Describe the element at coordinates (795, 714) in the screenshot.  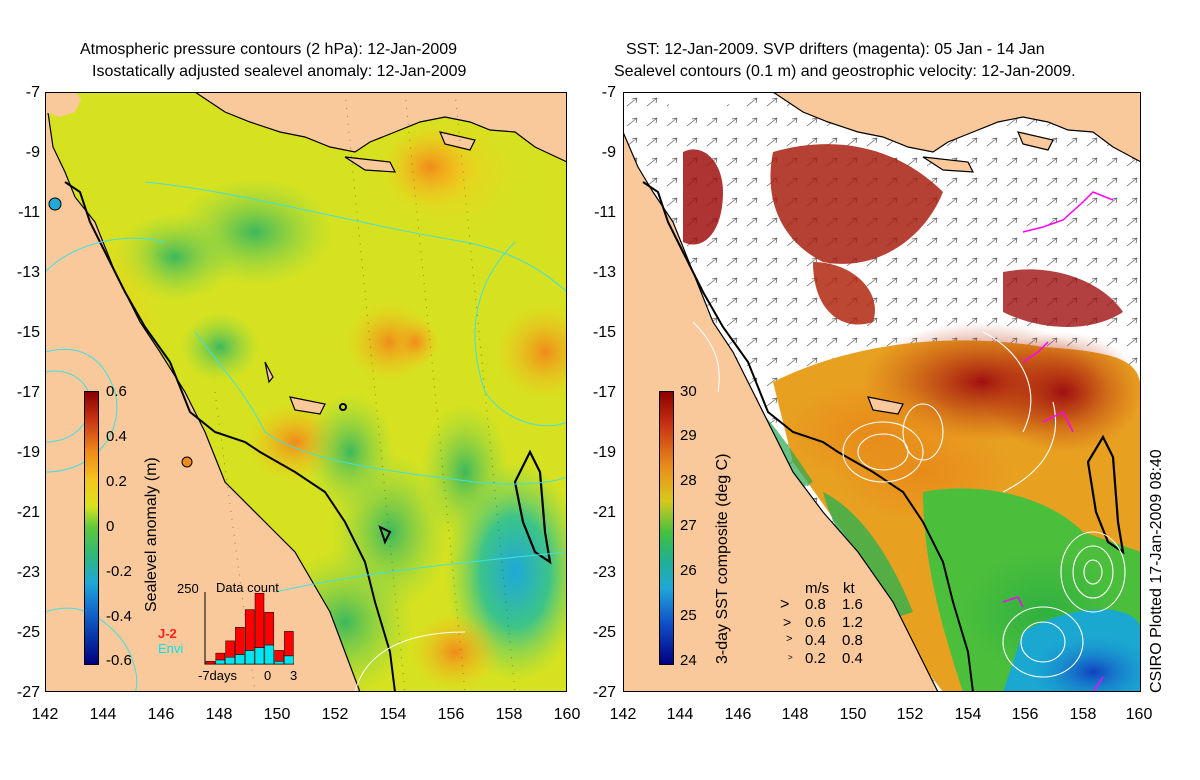
I see `x-tick: 148` at that location.